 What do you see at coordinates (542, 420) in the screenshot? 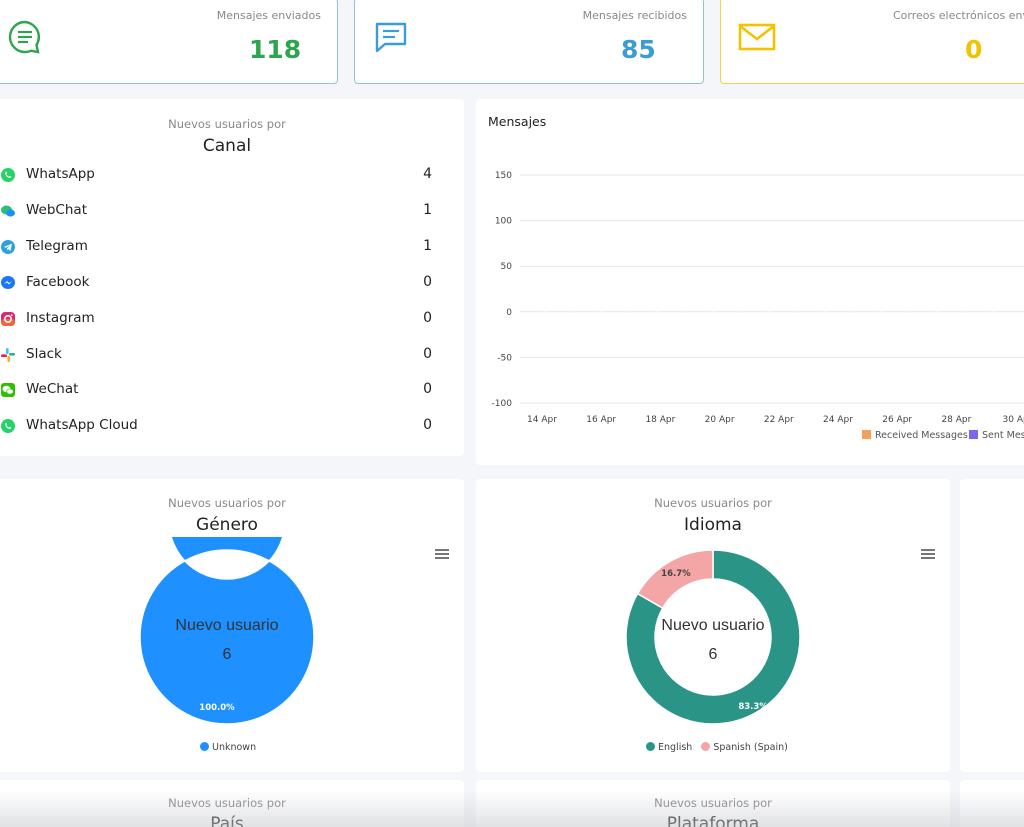
I see `x-tick-label: 14 Apr` at bounding box center [542, 420].